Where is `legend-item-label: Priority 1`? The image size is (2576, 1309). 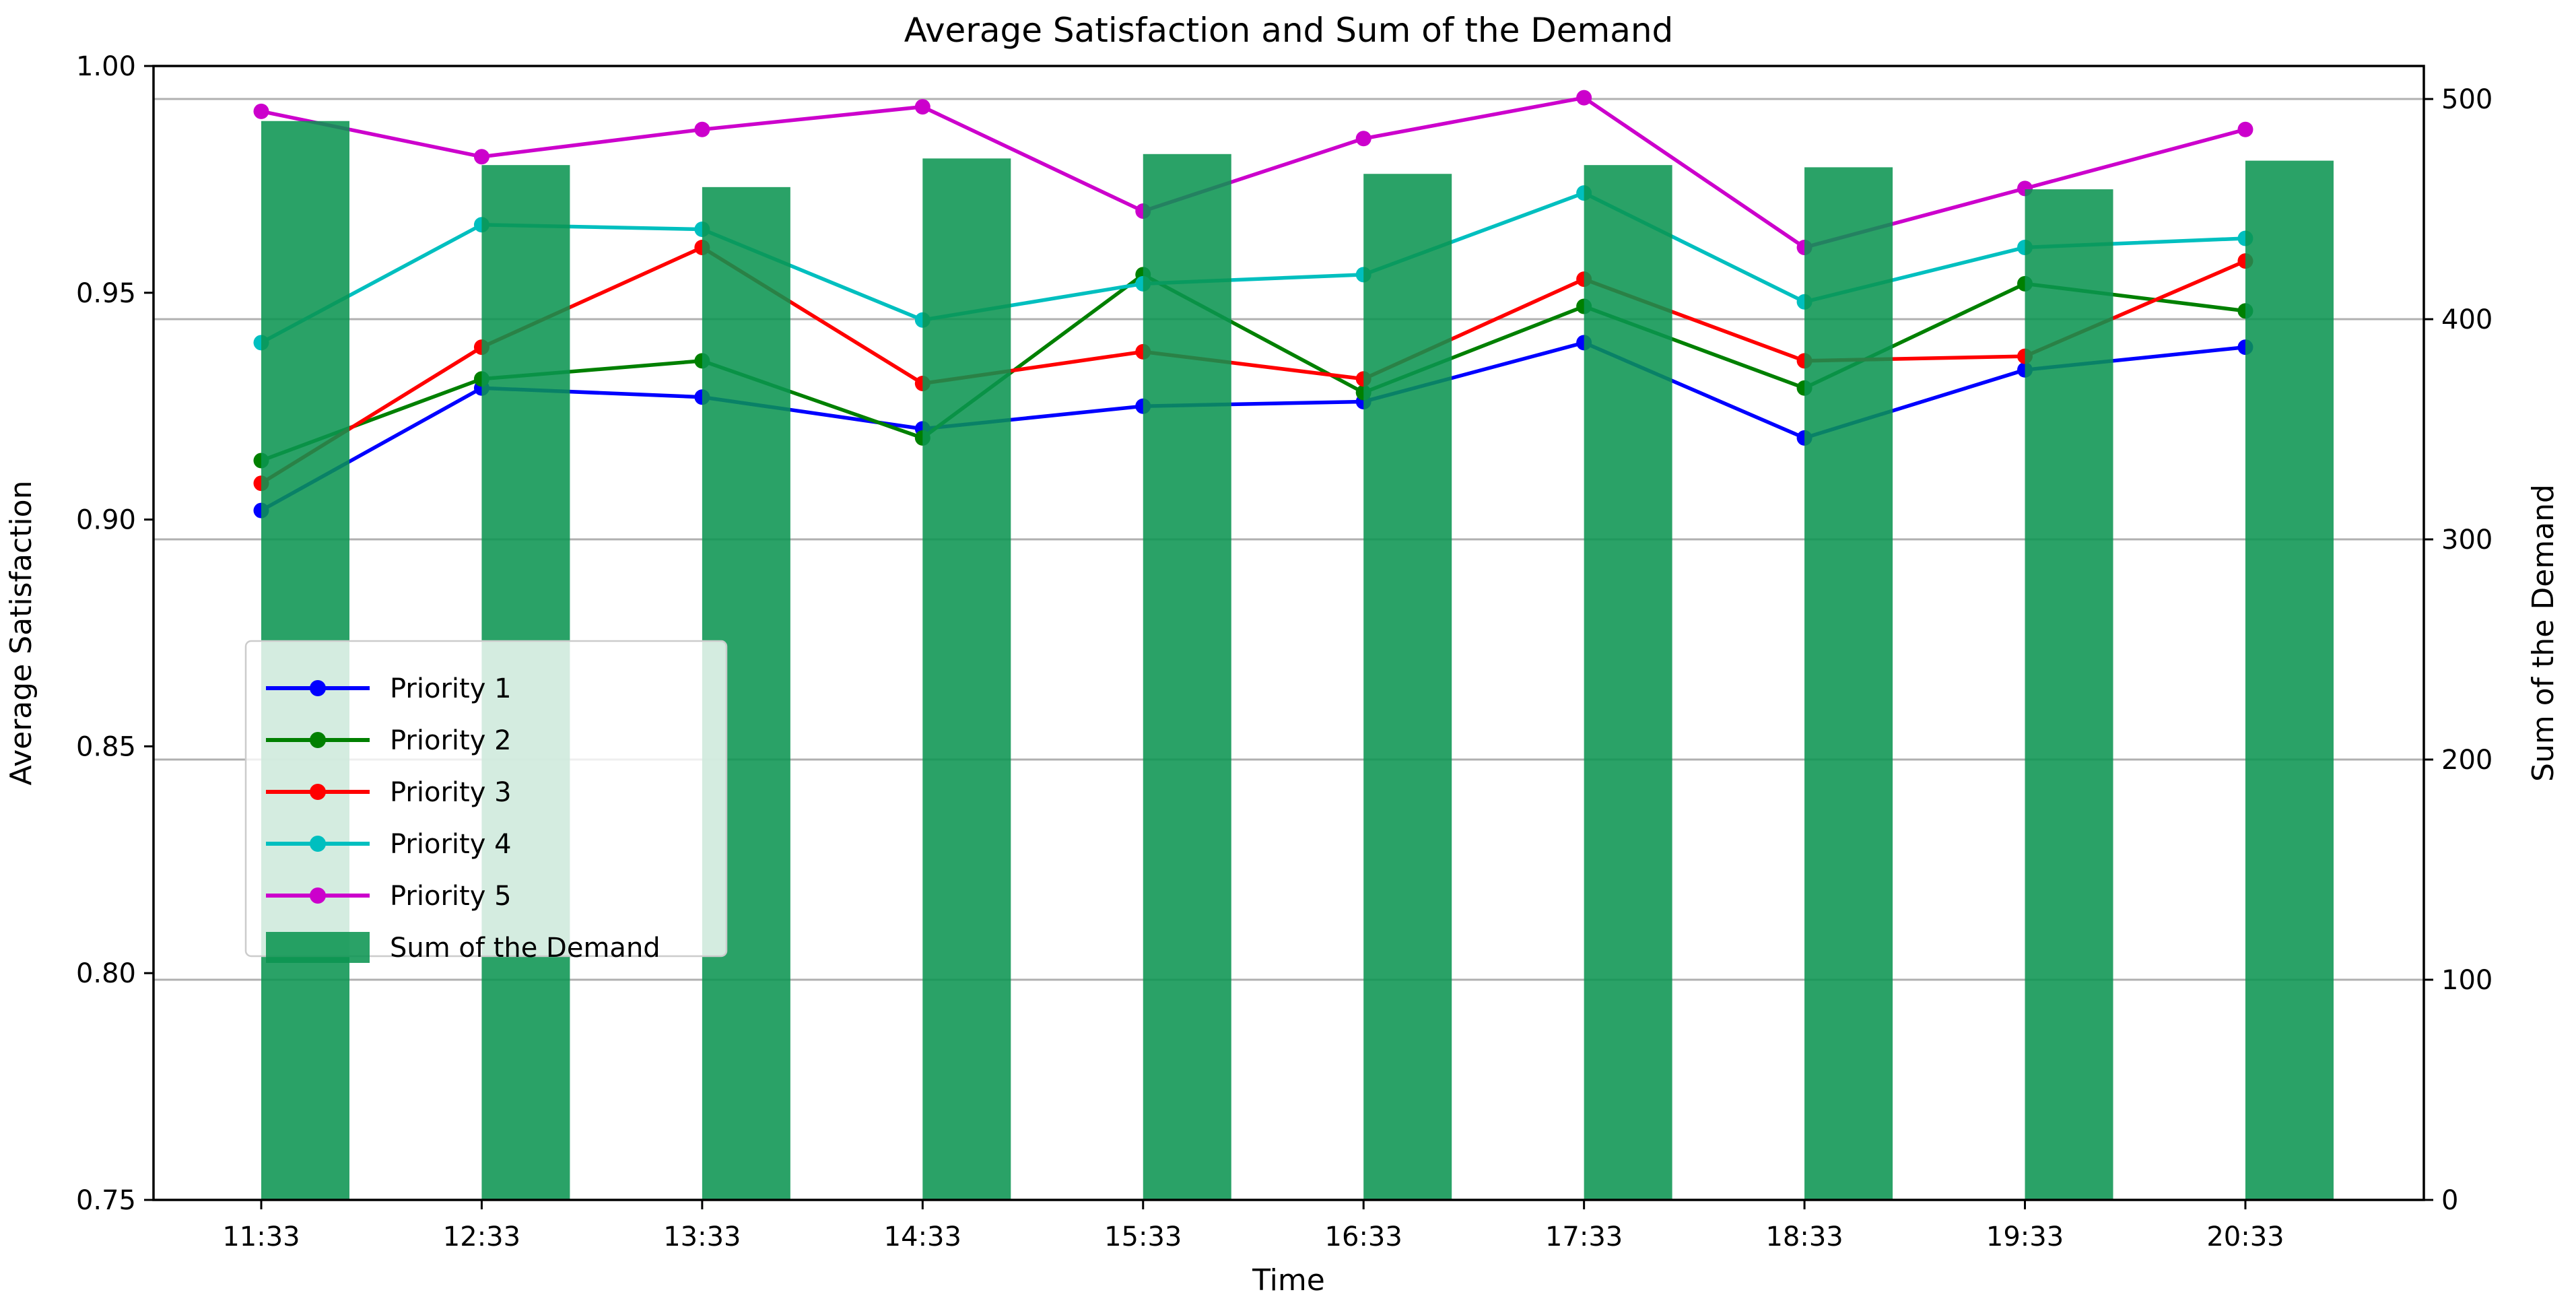 legend-item-label: Priority 1 is located at coordinates (451, 688).